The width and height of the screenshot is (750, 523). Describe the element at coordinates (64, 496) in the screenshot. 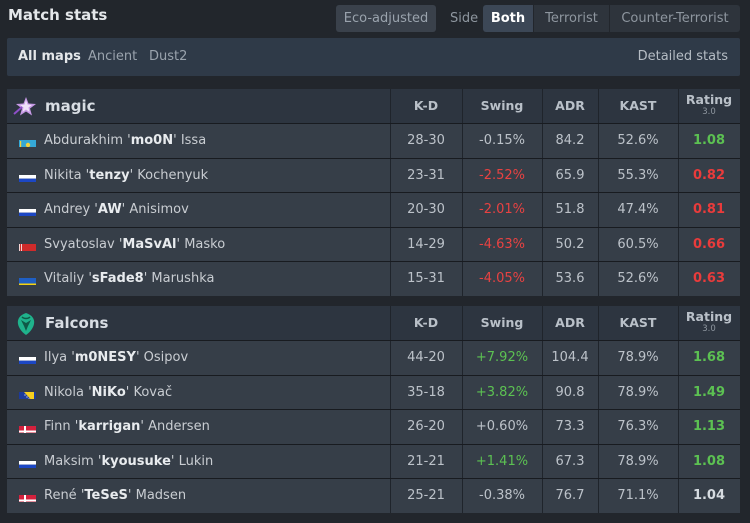

I see `player-first-name: René '` at that location.